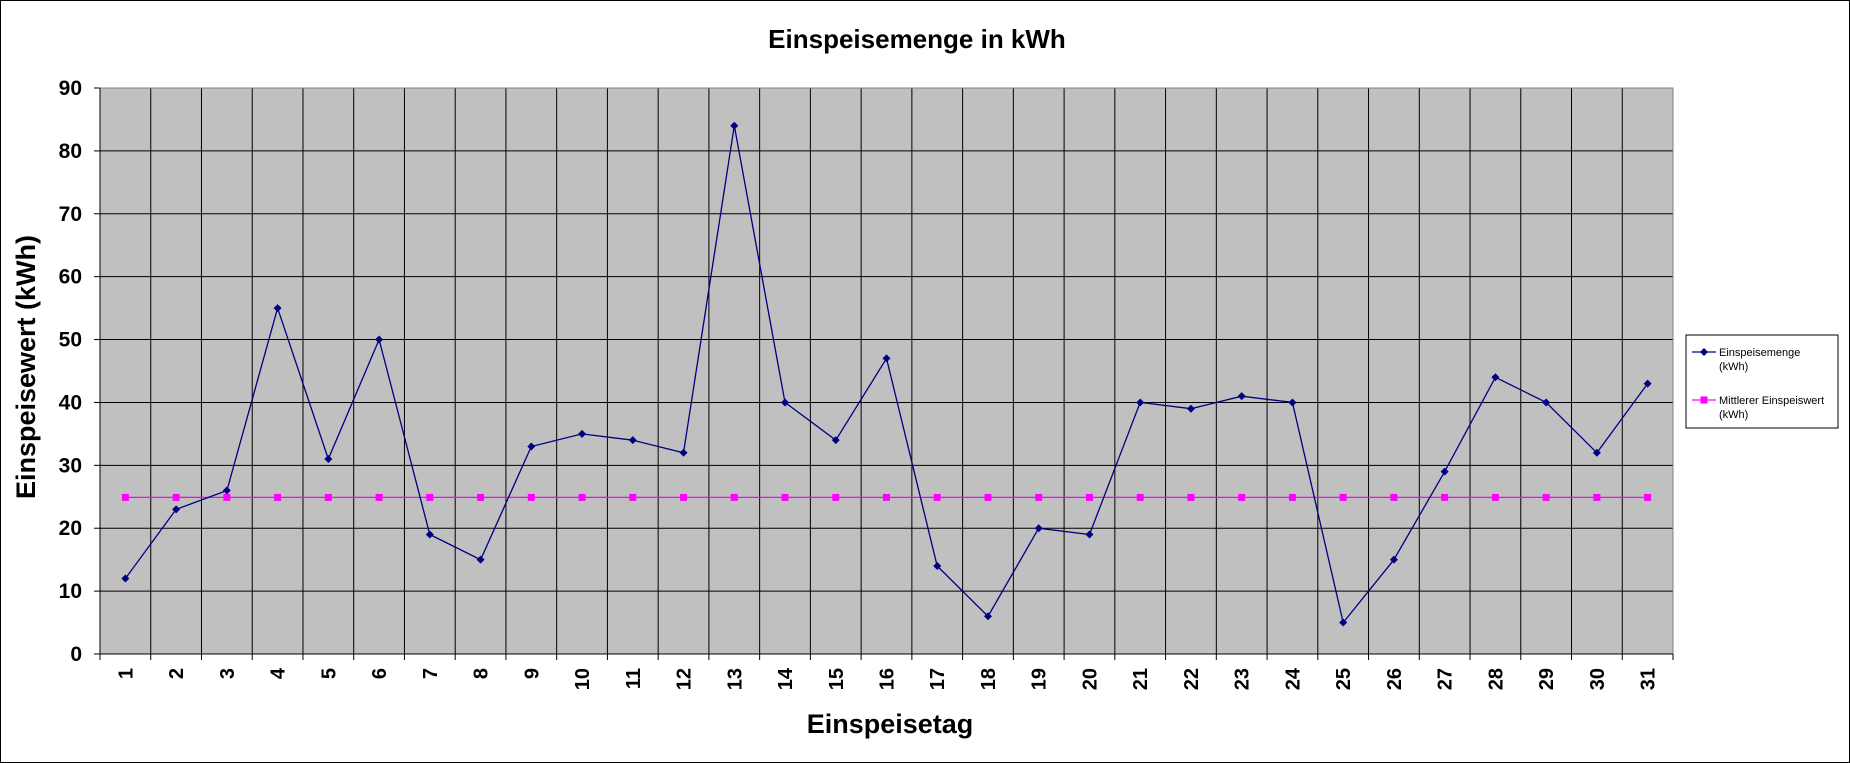 The width and height of the screenshot is (1850, 763). I want to click on x-tick-label: 1, so click(126, 673).